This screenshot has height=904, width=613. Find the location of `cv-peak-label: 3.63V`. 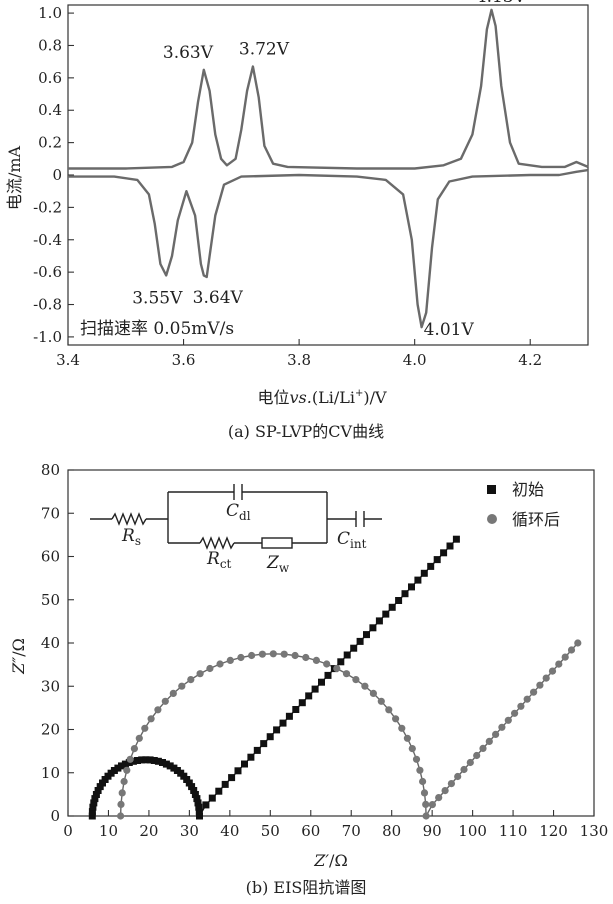

cv-peak-label: 3.63V is located at coordinates (188, 53).